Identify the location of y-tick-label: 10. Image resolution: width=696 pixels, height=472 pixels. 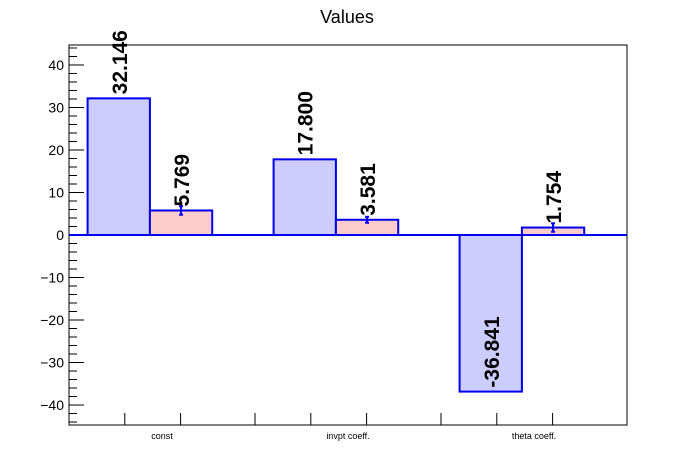
(56, 192).